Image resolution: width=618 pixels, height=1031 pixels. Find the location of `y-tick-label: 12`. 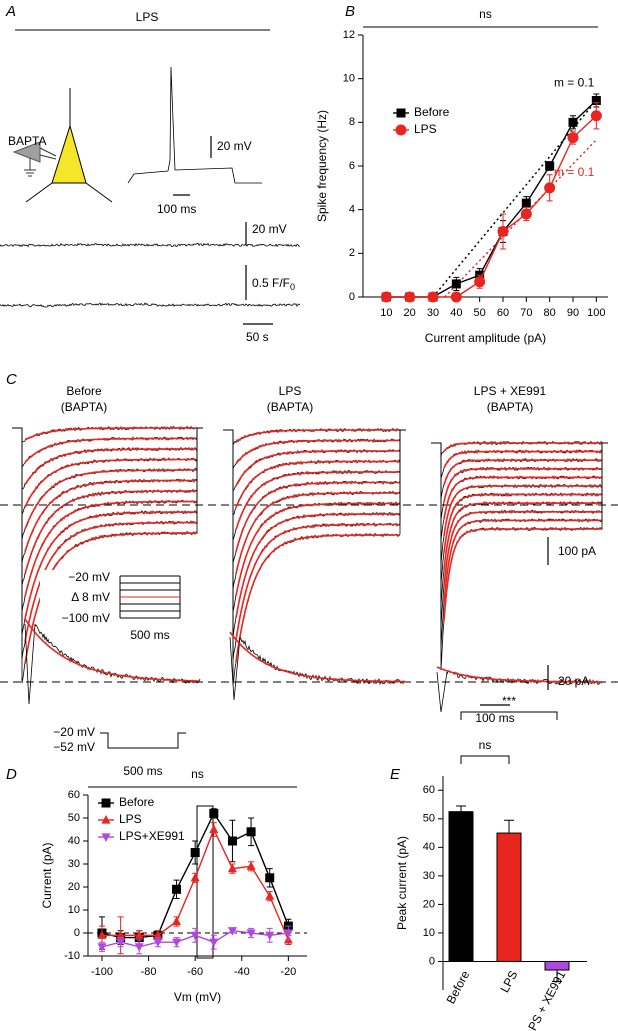

y-tick-label: 12 is located at coordinates (349, 35).